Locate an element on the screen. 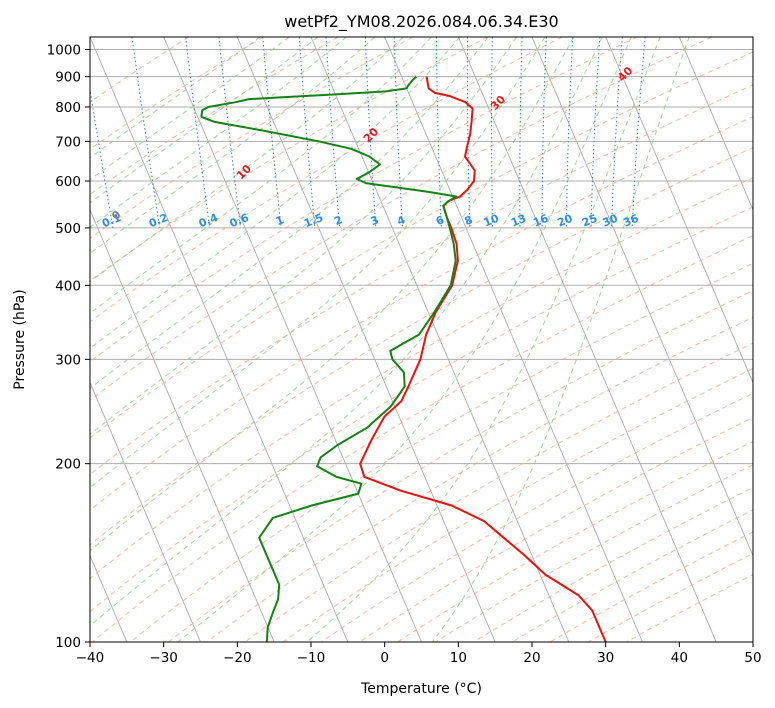 This screenshot has height=708, width=775. x-tick-label: −20 is located at coordinates (237, 658).